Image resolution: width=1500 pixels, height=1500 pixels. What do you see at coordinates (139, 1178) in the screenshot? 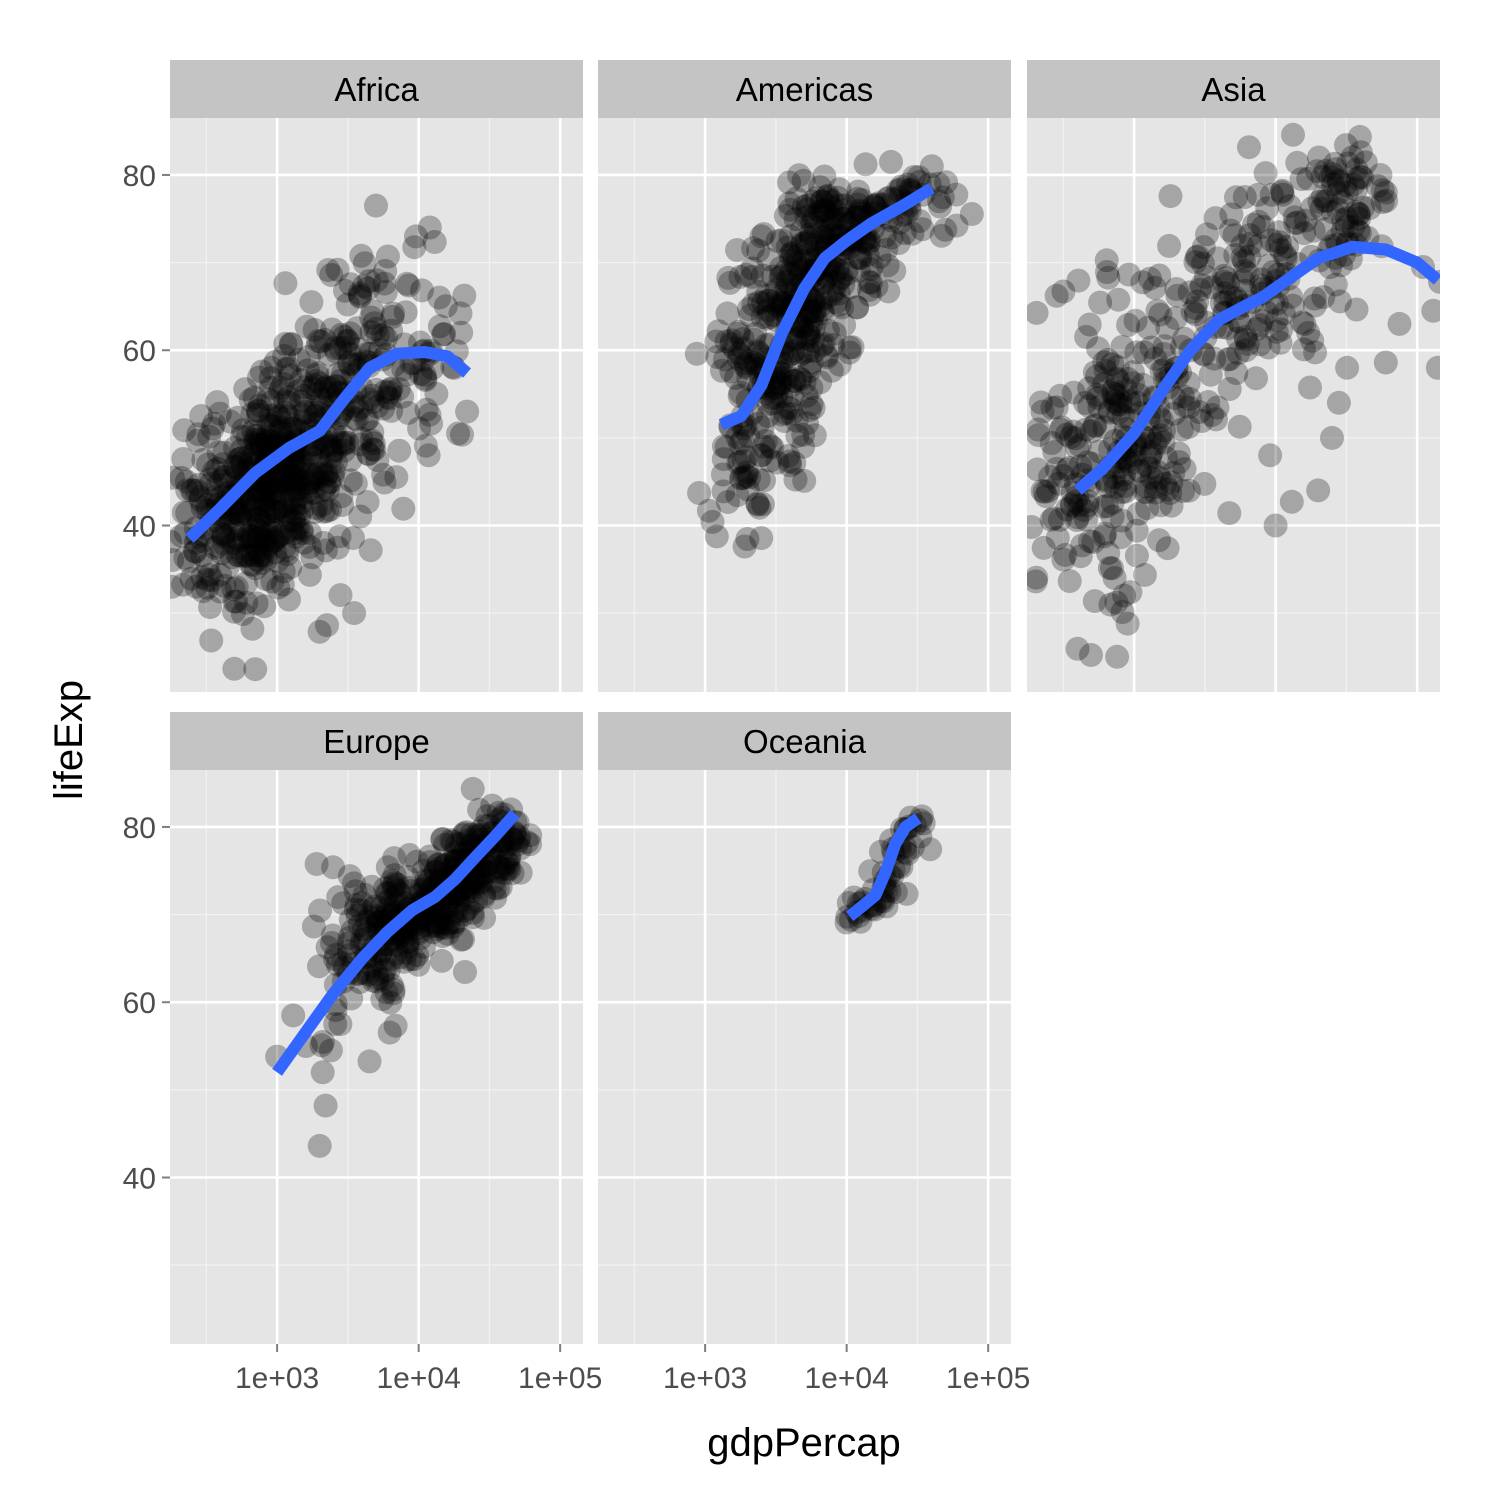
I see `y-tick-label: 40` at bounding box center [139, 1178].